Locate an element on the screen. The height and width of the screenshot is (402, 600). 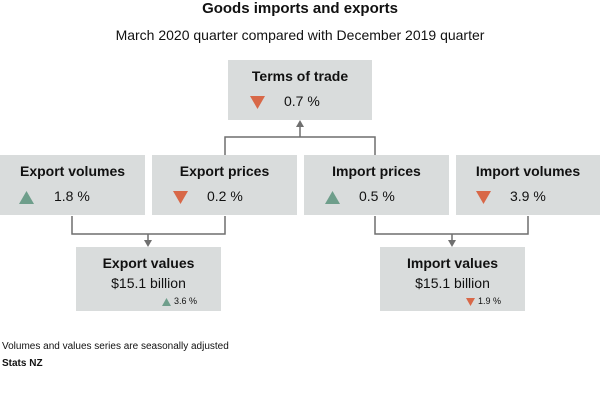
export-volumes-change: 1.8 % is located at coordinates (72, 196).